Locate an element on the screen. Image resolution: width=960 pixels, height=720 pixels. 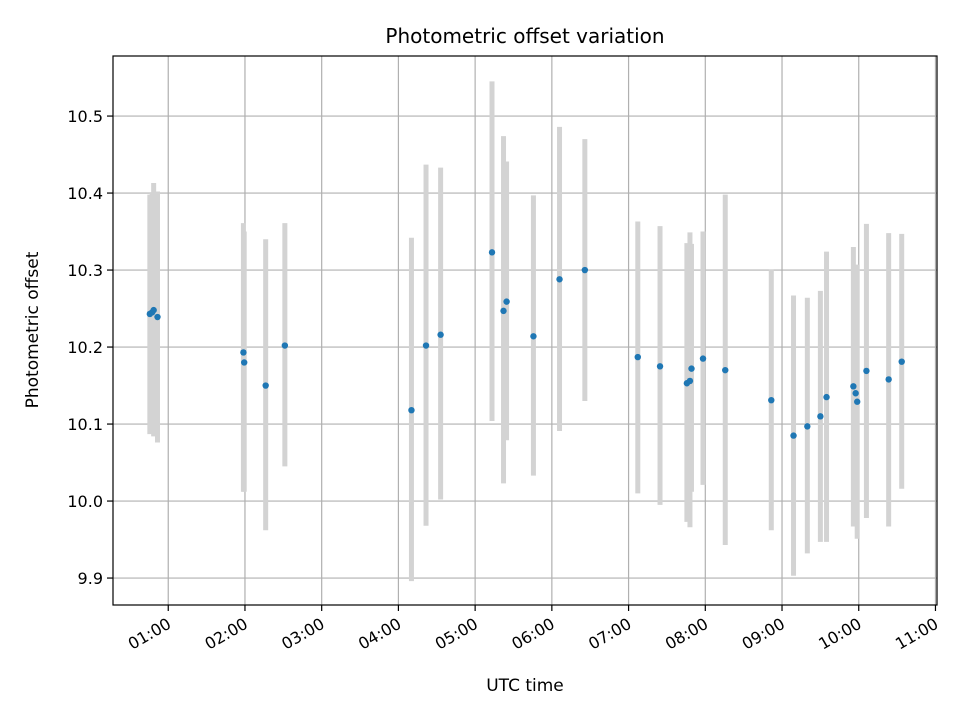
y-axis-ticks: 9.9 10.0 10.1 10.2 10.3 10.4 10.5 is located at coordinates (90, 347).